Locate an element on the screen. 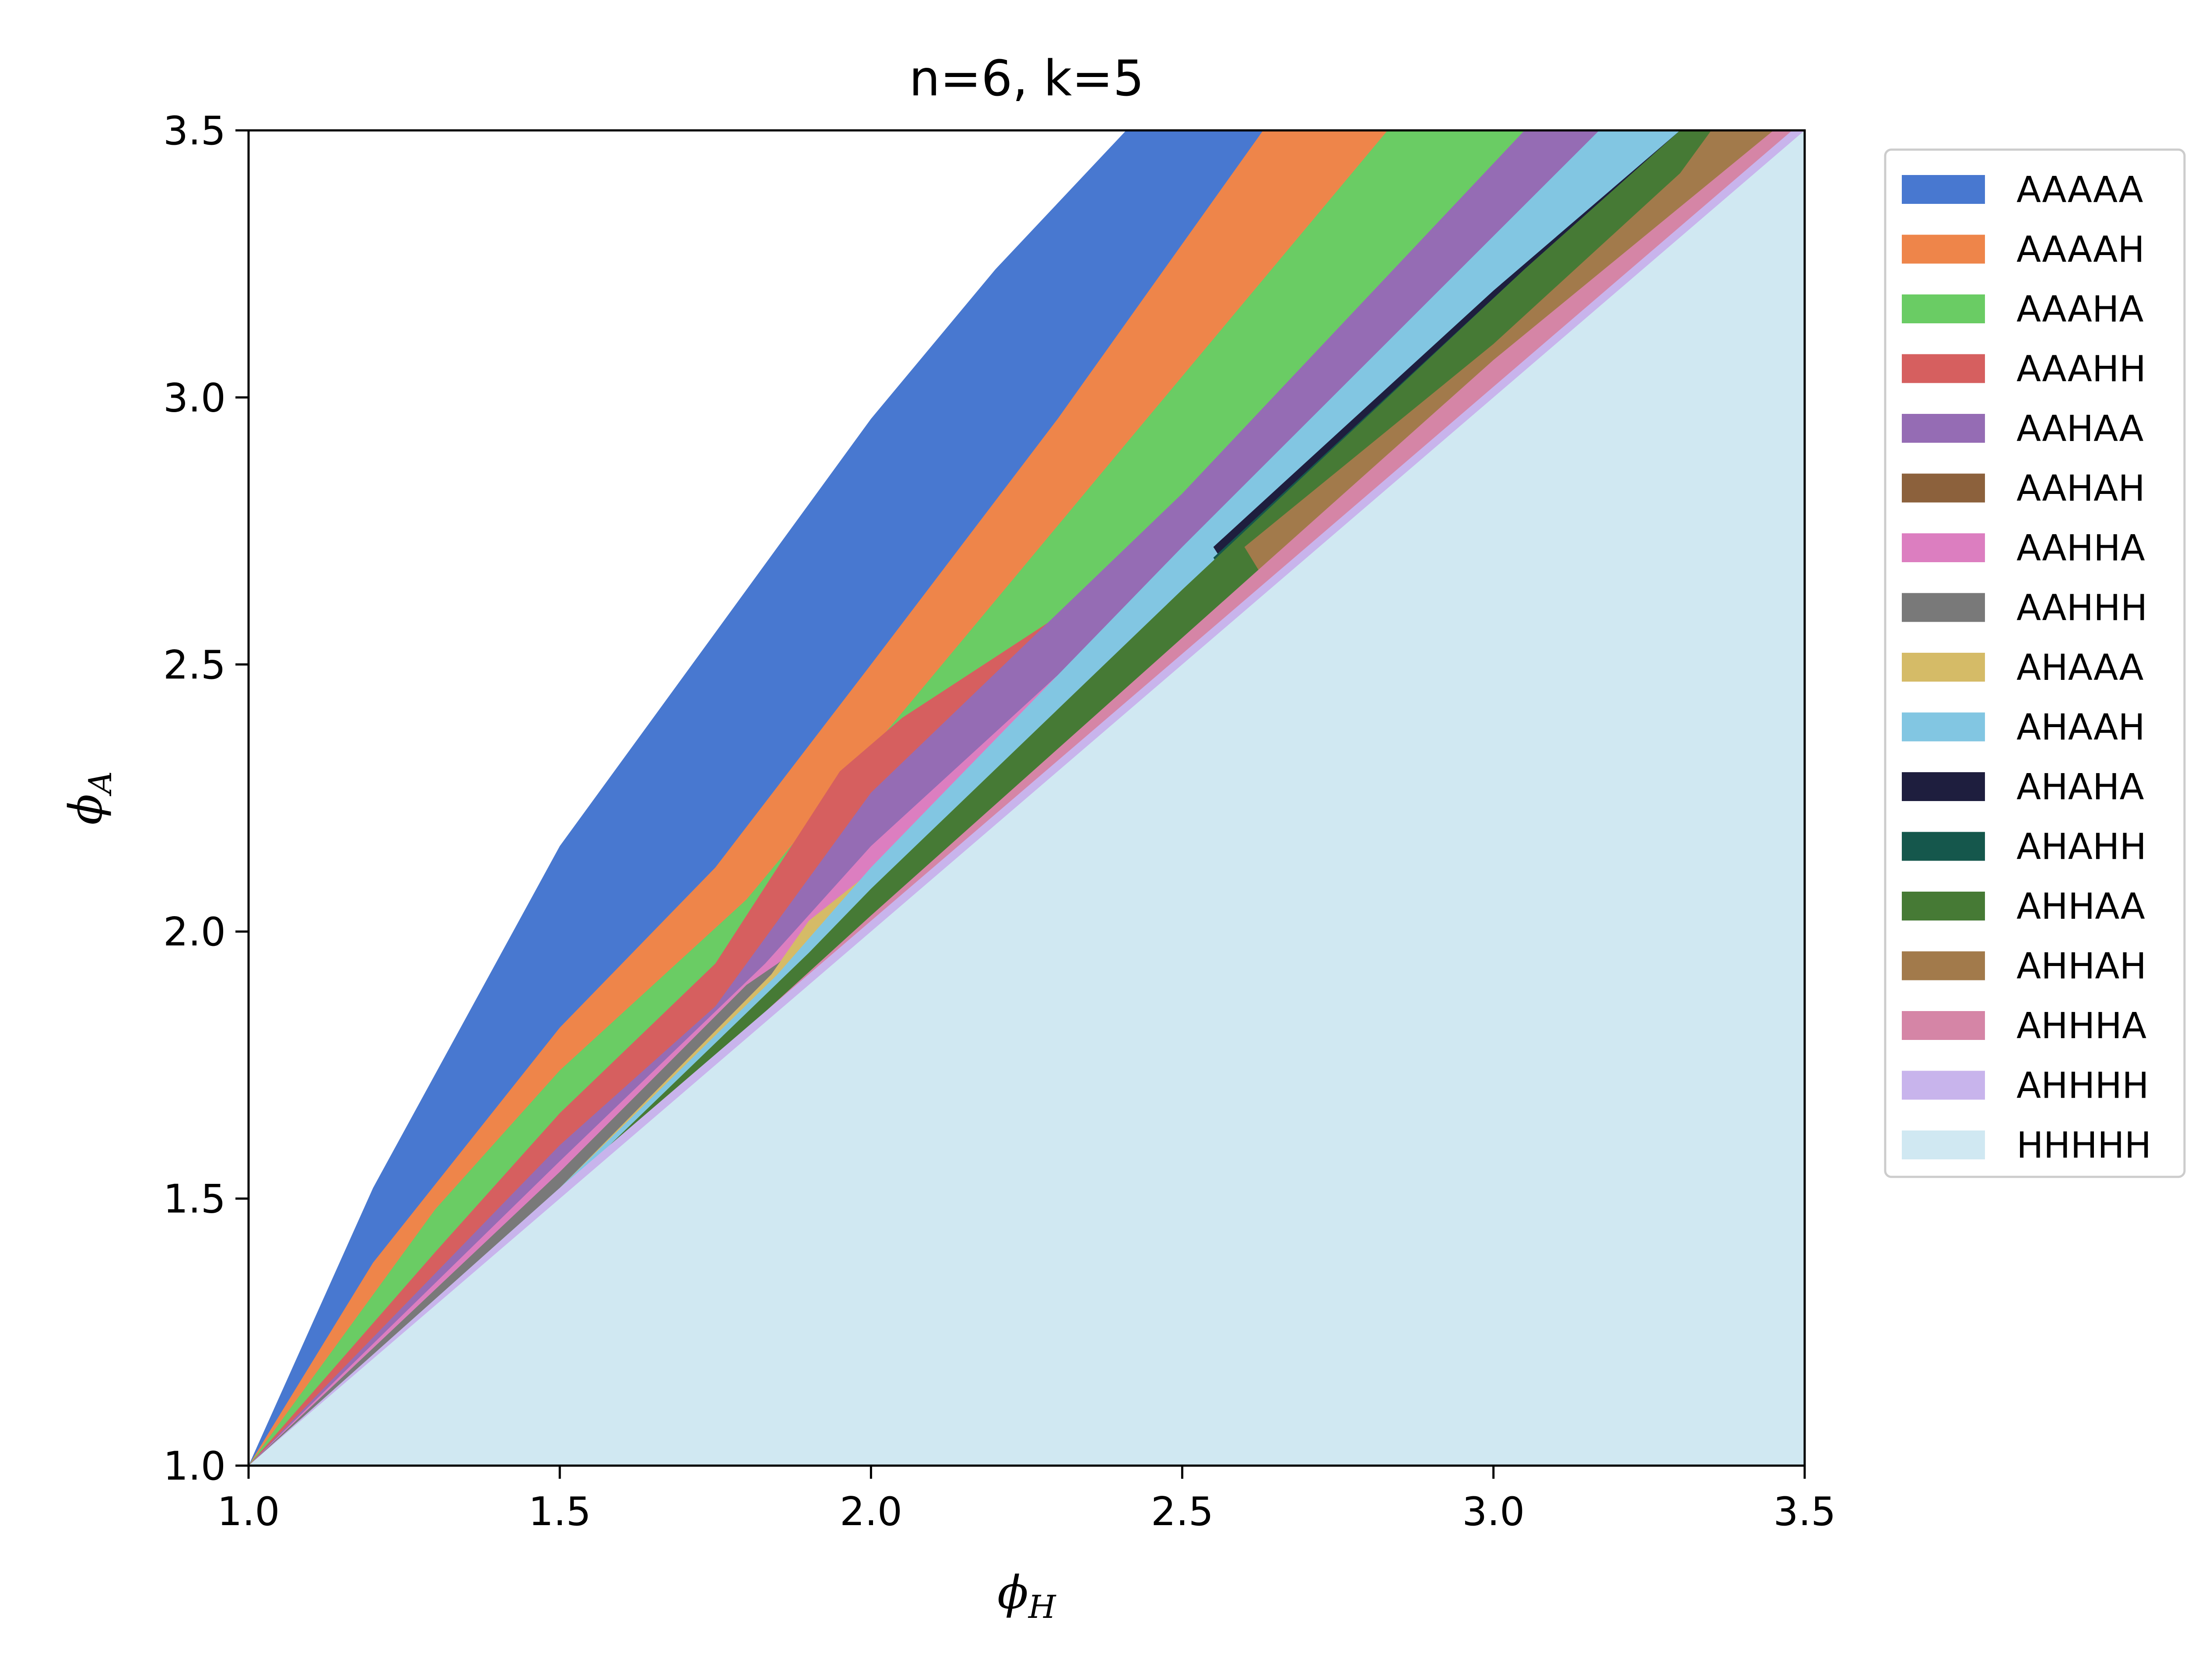 This screenshot has width=2188, height=1680. x-axis-label-base: ϕ is located at coordinates (1012, 1592).